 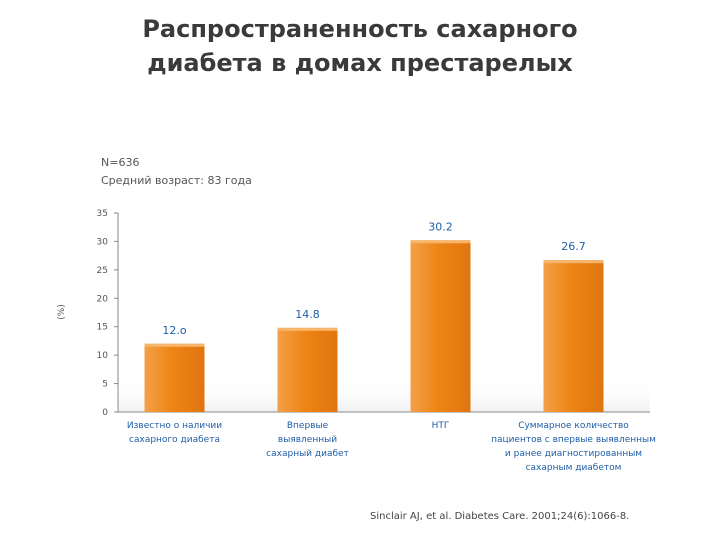 What do you see at coordinates (573, 246) in the screenshot?
I see `data-label: 26.7` at bounding box center [573, 246].